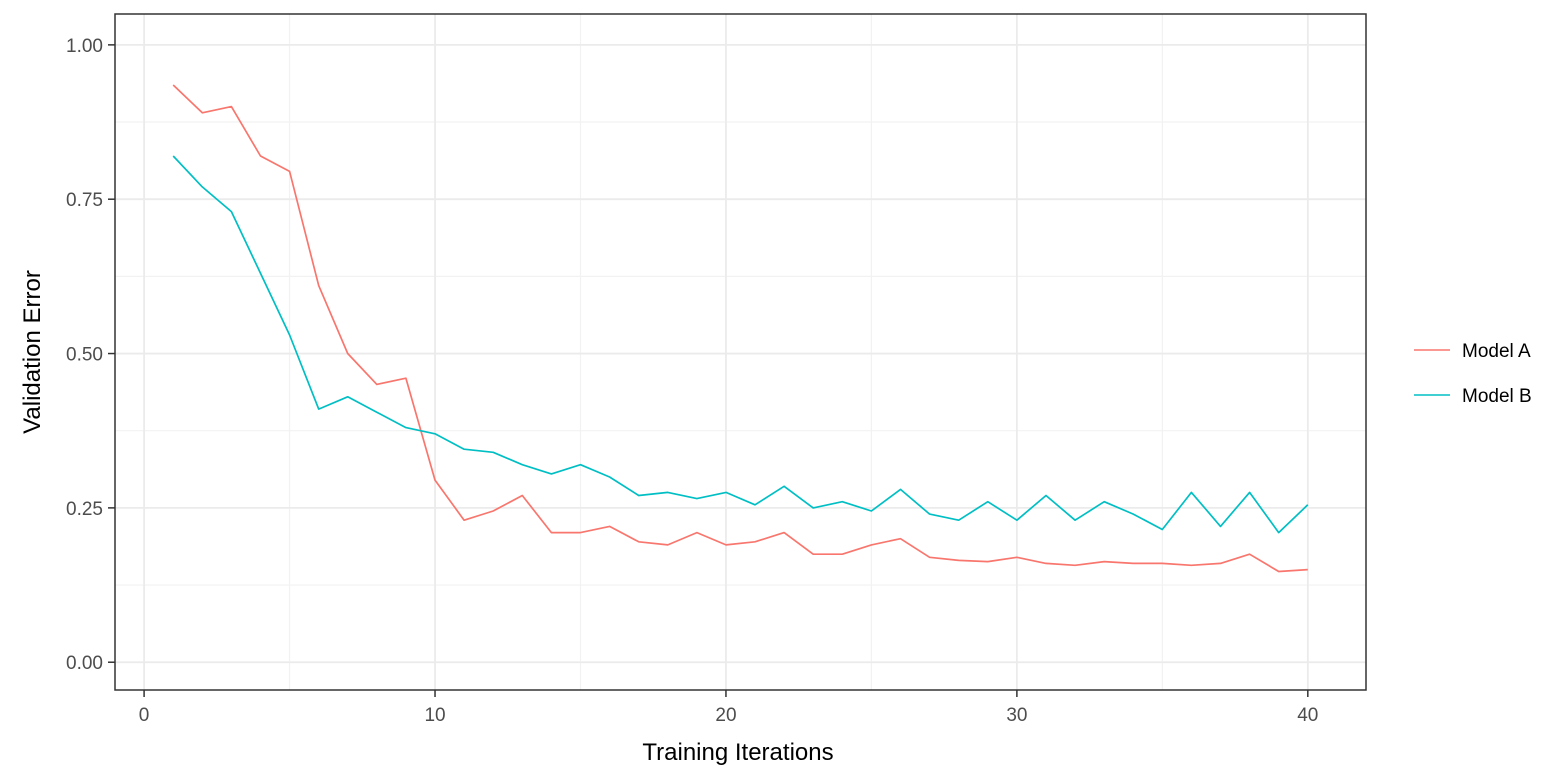 The height and width of the screenshot is (776, 1558). What do you see at coordinates (737, 752) in the screenshot?
I see `x-axis-title: Training Iterations` at bounding box center [737, 752].